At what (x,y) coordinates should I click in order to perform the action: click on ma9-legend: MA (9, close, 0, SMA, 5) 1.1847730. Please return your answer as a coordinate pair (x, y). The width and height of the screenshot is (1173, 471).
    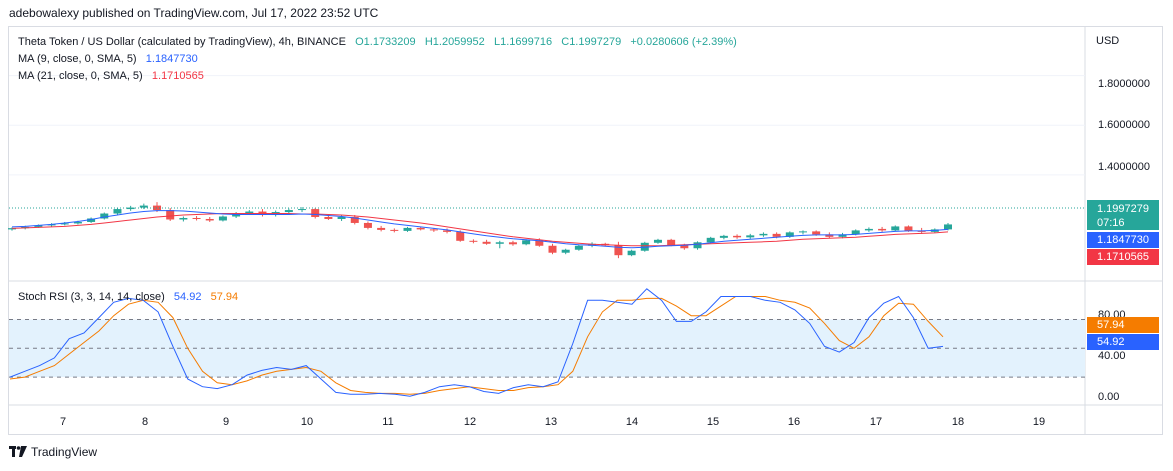
    Looking at the image, I should click on (108, 59).